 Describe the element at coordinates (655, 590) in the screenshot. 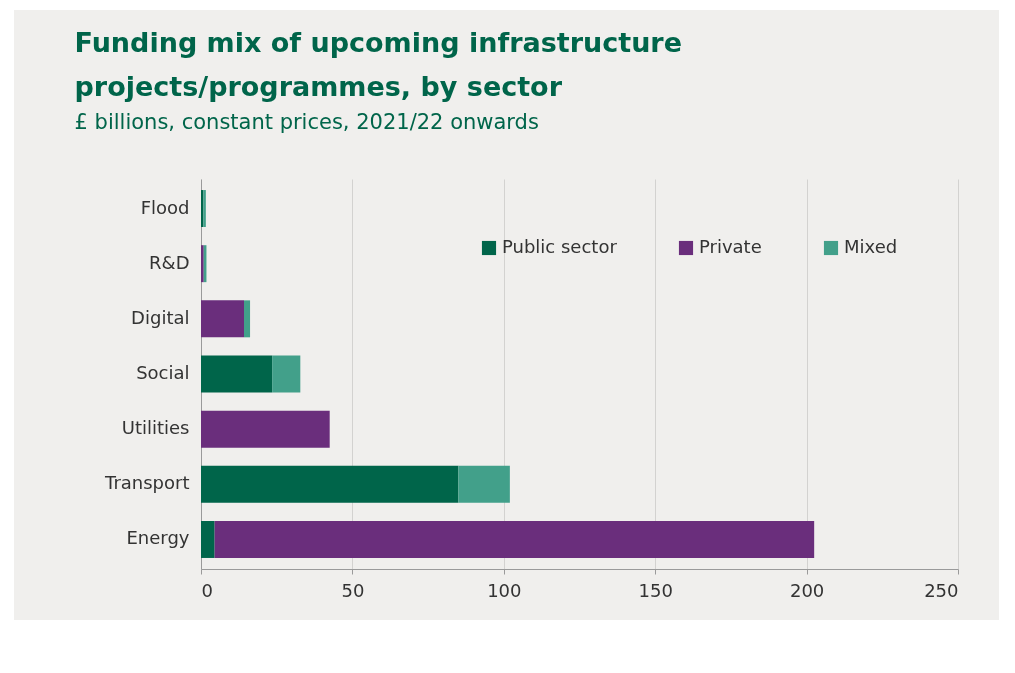

I see `x-tick-label: 150` at that location.